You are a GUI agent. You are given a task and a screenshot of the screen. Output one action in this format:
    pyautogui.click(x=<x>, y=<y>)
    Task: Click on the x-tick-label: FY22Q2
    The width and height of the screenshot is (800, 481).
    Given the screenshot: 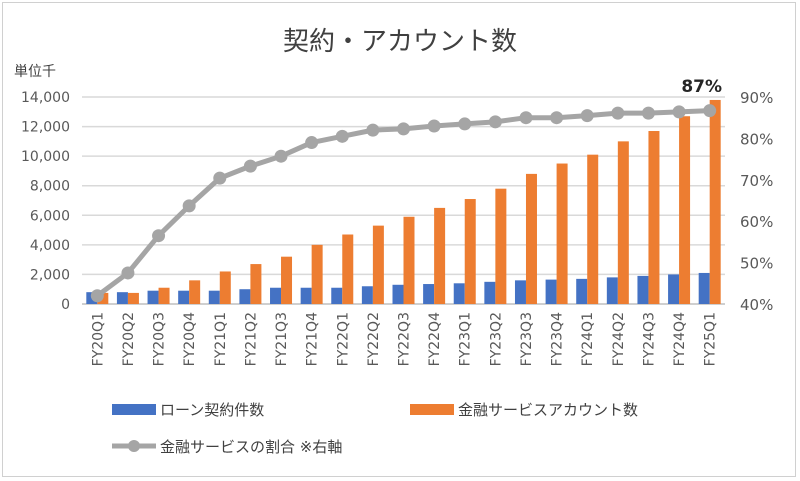 What is the action you would take?
    pyautogui.click(x=374, y=339)
    